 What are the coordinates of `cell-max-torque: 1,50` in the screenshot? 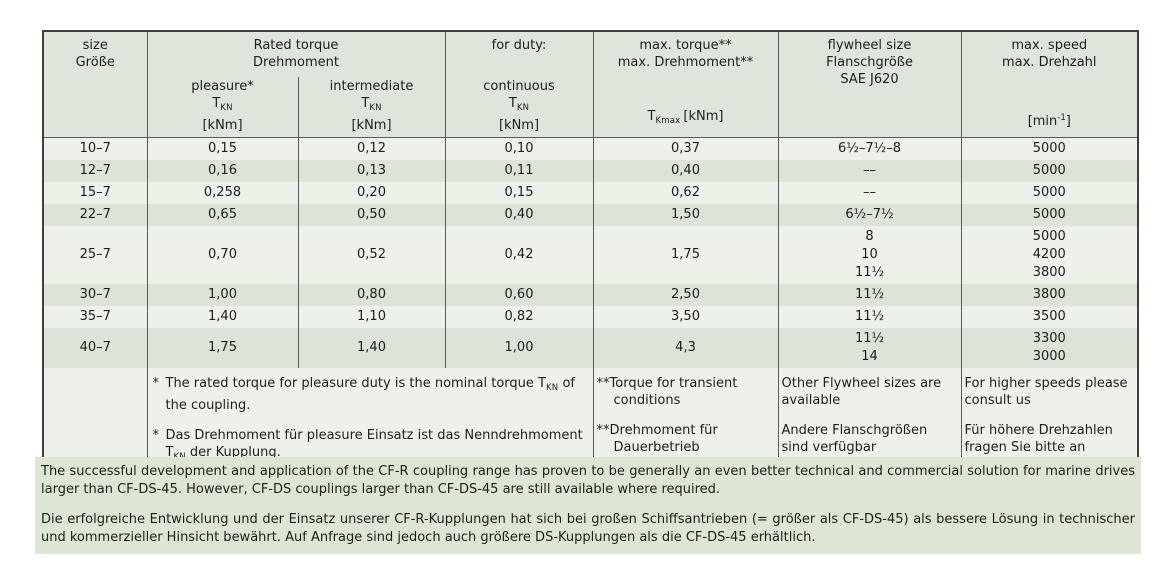 It's located at (685, 215).